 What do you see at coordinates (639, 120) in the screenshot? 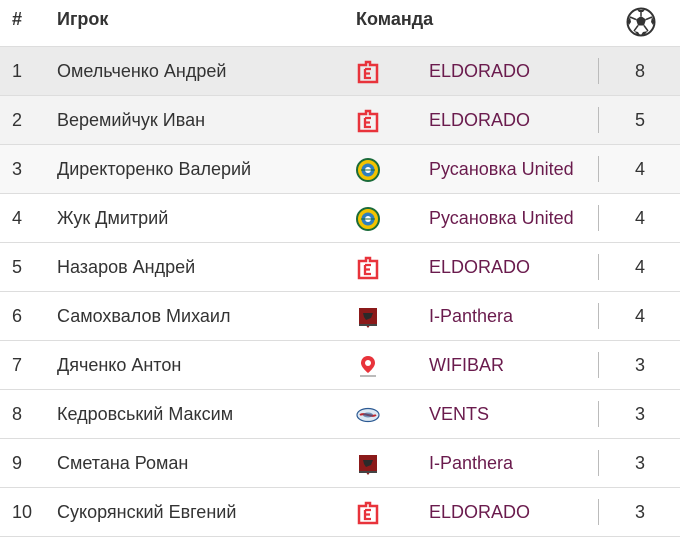
I see `goals-count: 5` at bounding box center [639, 120].